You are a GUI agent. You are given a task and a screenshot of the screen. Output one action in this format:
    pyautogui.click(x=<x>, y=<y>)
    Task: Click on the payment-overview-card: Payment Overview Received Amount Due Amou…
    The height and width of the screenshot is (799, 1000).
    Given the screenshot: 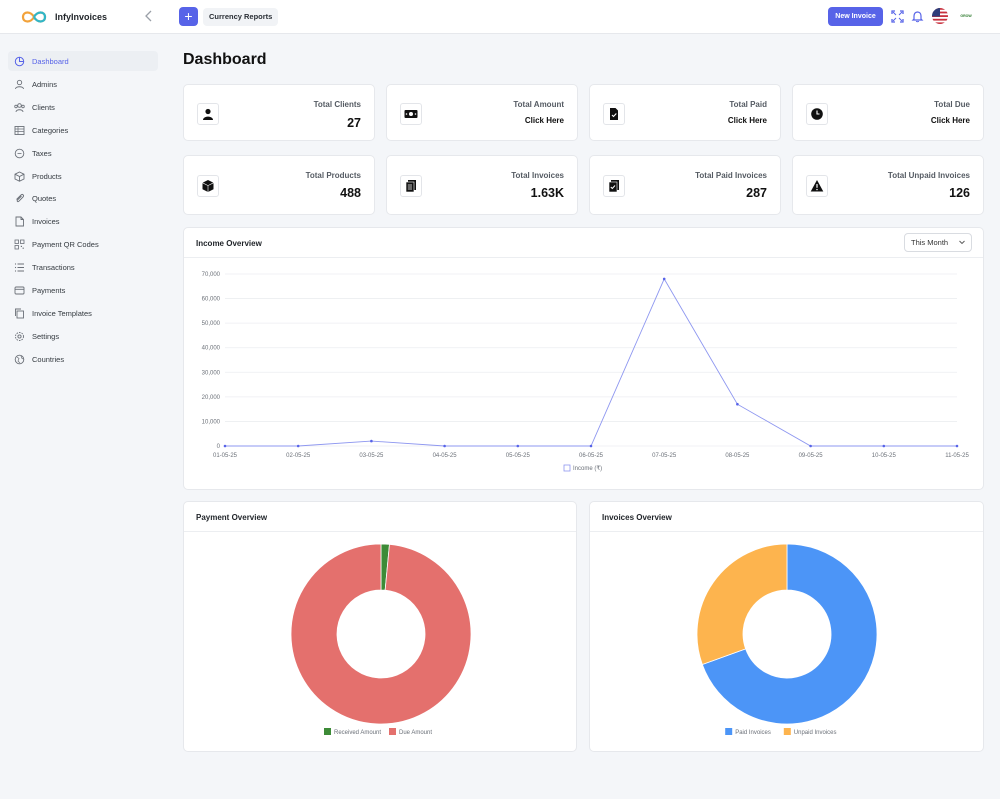 What is the action you would take?
    pyautogui.click(x=380, y=626)
    